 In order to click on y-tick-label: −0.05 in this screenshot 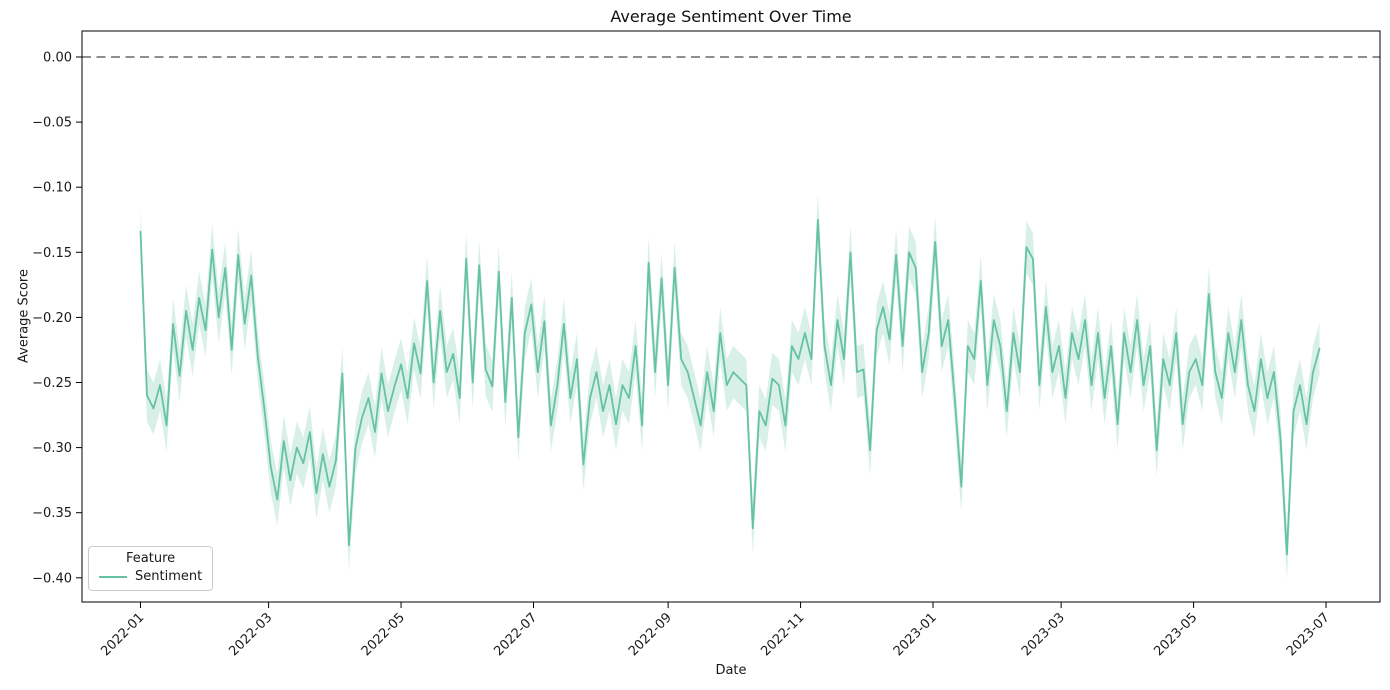, I will do `click(52, 123)`.